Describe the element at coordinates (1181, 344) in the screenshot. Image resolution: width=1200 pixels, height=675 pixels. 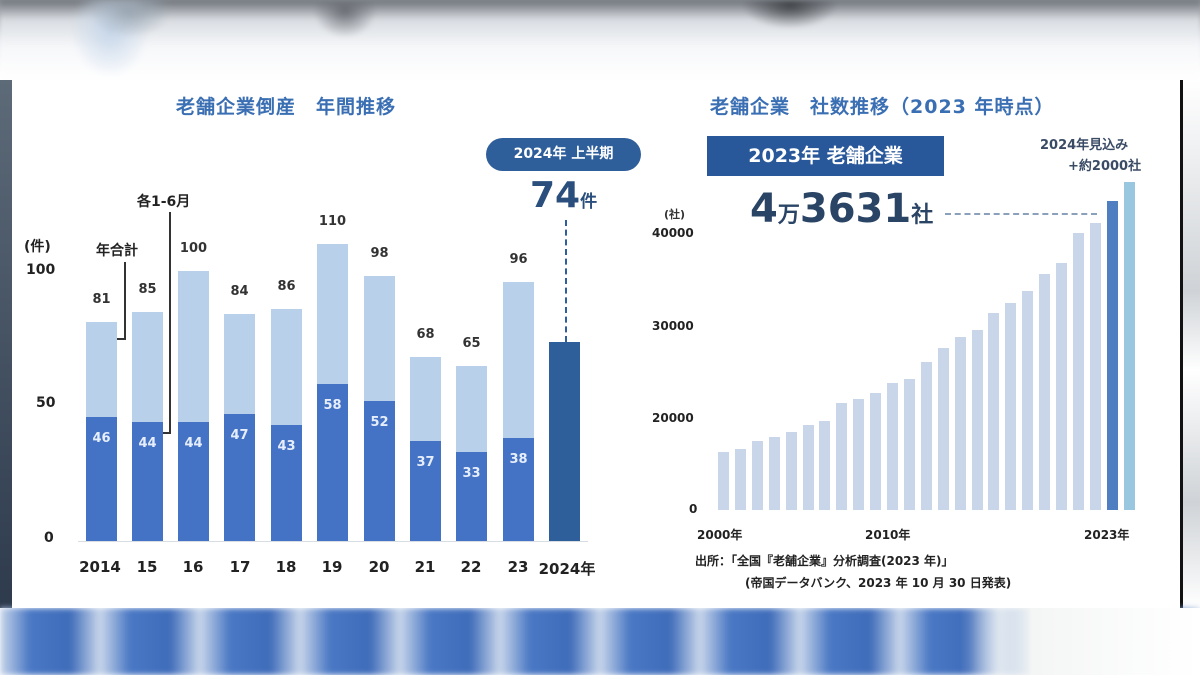
I see `frame-divider` at that location.